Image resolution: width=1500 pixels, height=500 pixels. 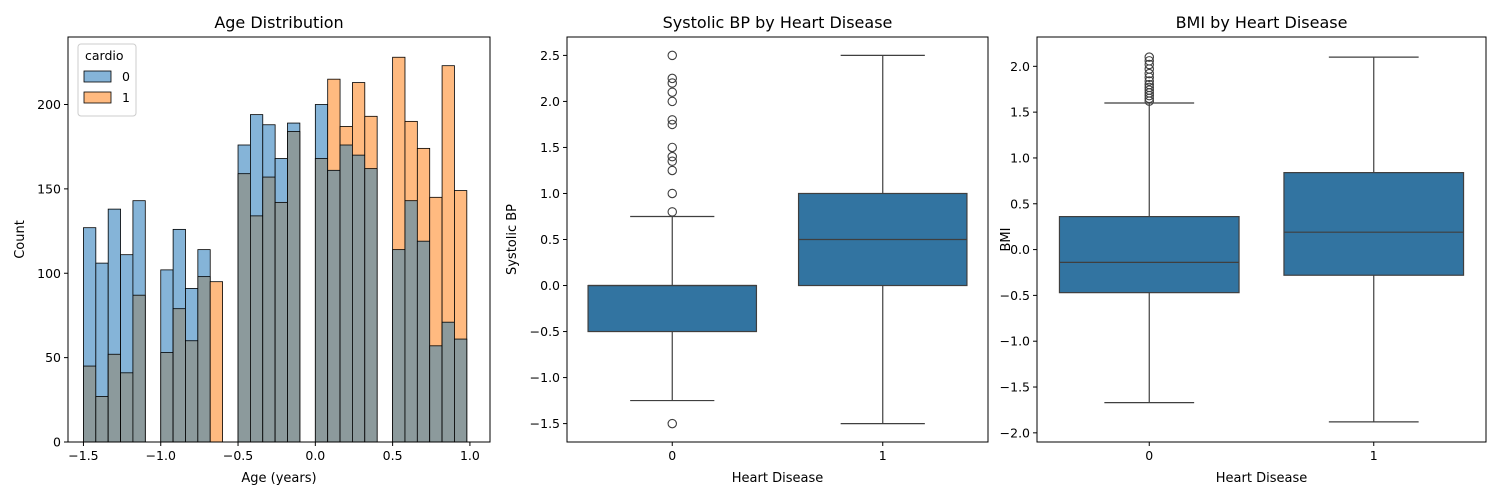 What do you see at coordinates (1015, 432) in the screenshot?
I see `y-tick-label: −2.0` at bounding box center [1015, 432].